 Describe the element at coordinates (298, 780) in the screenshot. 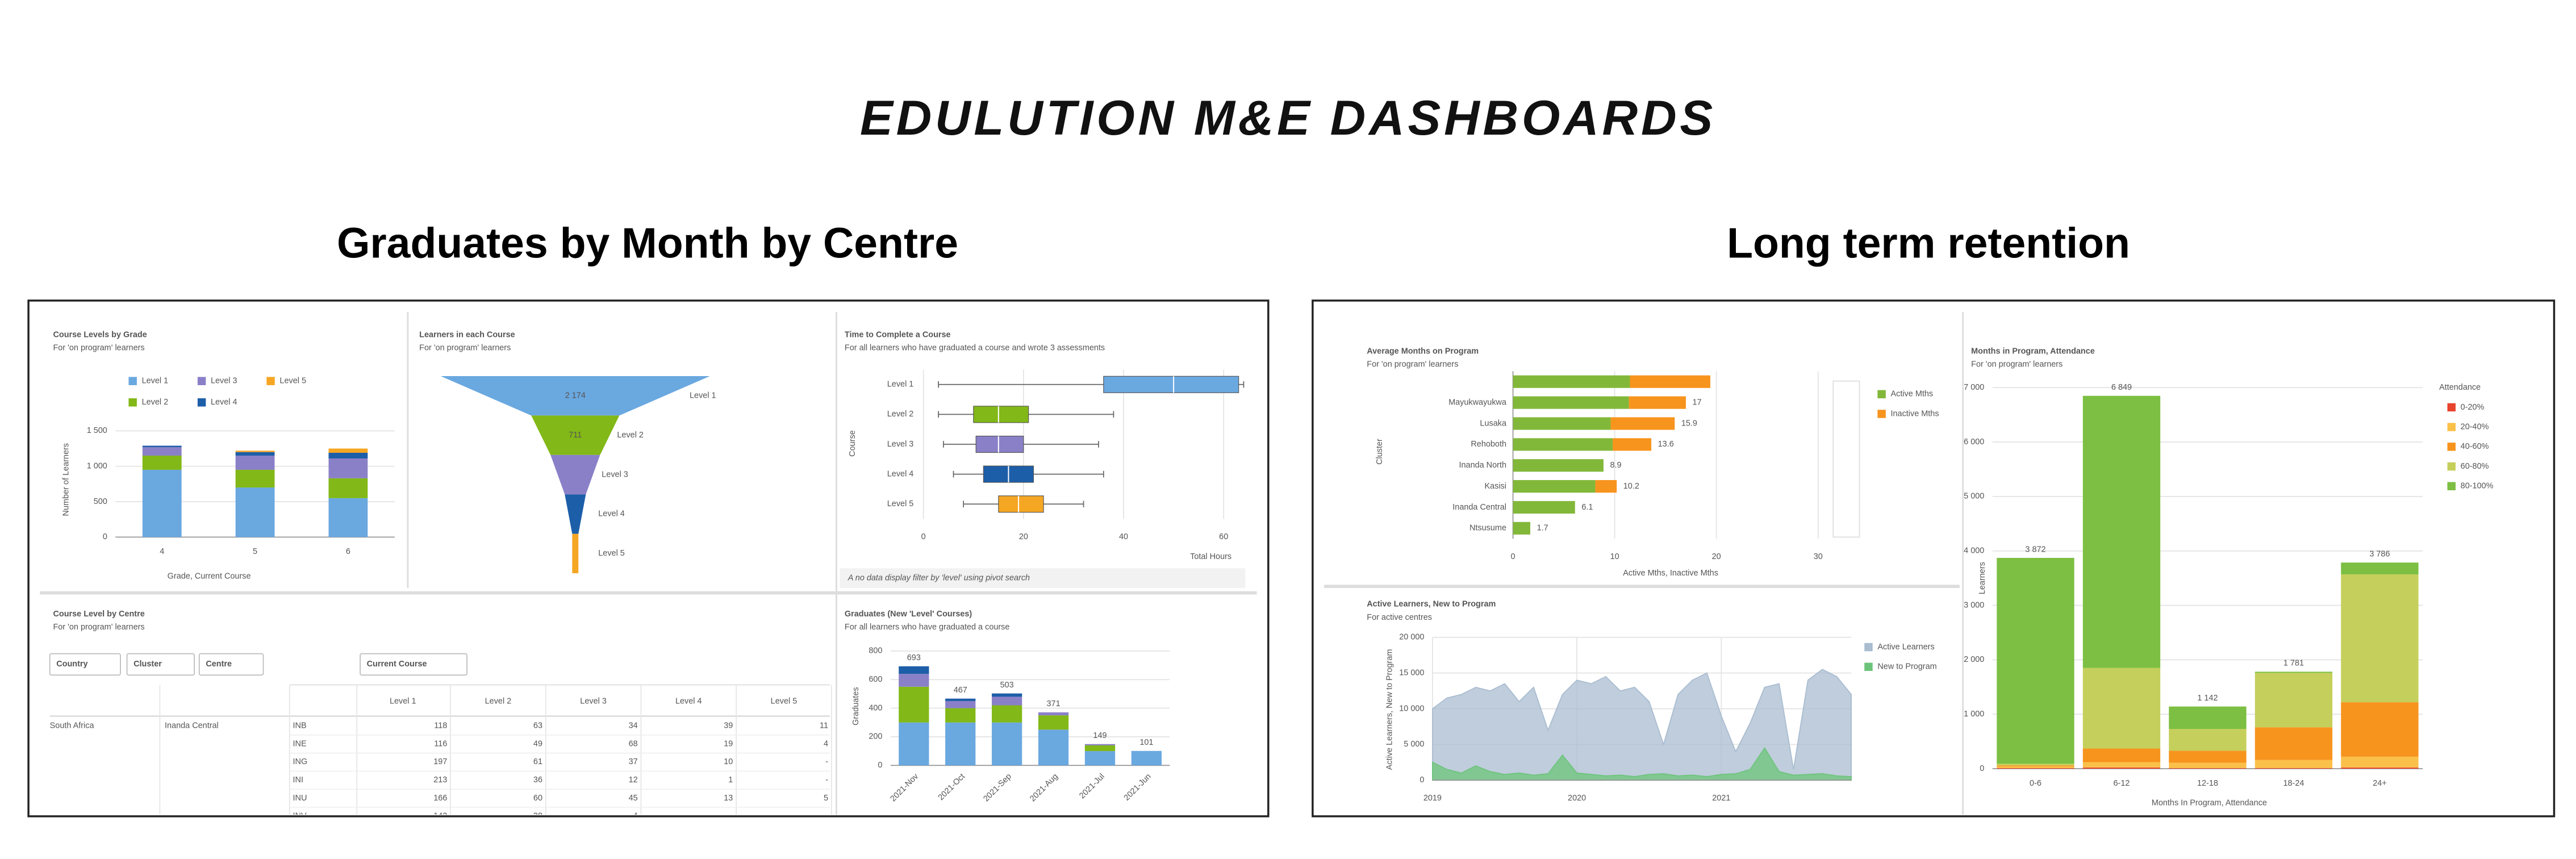

I see `table-cell: INI` at that location.